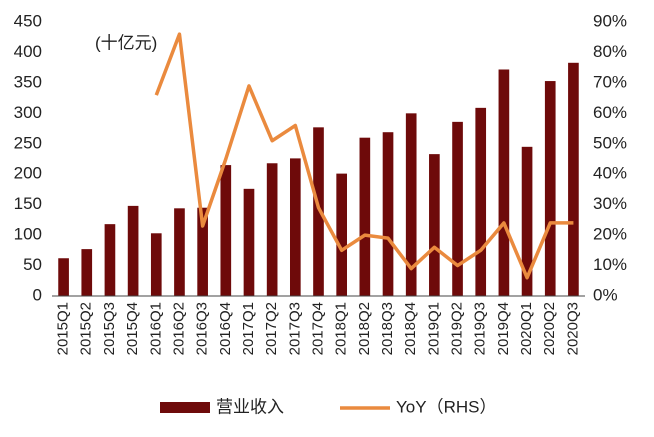 Image resolution: width=654 pixels, height=437 pixels. Describe the element at coordinates (28, 112) in the screenshot. I see `y-tick-label: 300` at that location.